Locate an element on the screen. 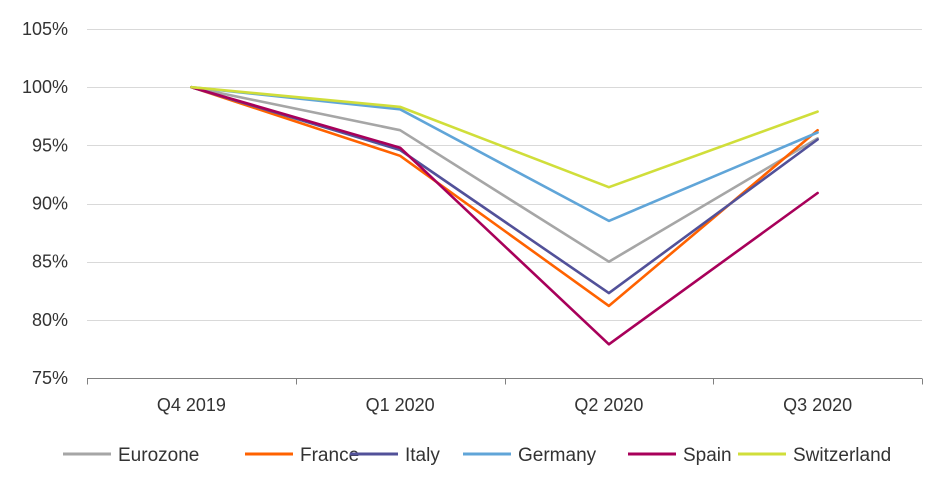 This screenshot has height=491, width=952. legend-label: Spain is located at coordinates (707, 455).